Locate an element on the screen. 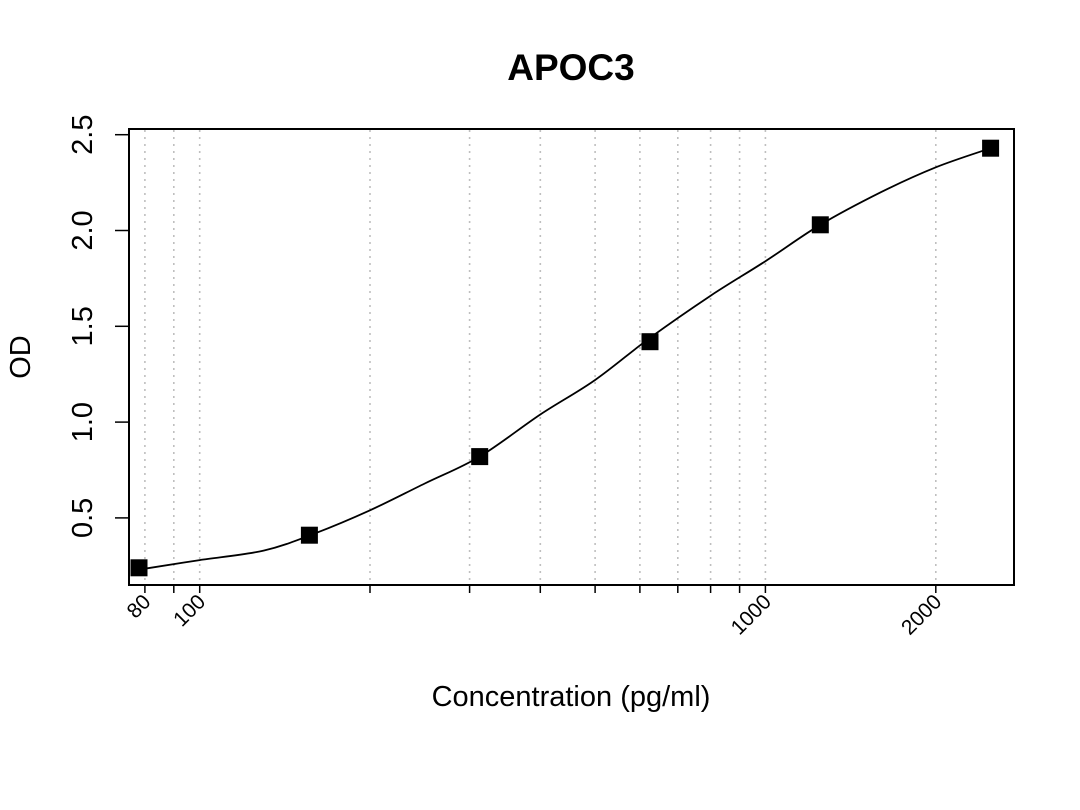 The width and height of the screenshot is (1080, 810). x-axis-title: Concentration (pg/ml) is located at coordinates (571, 697).